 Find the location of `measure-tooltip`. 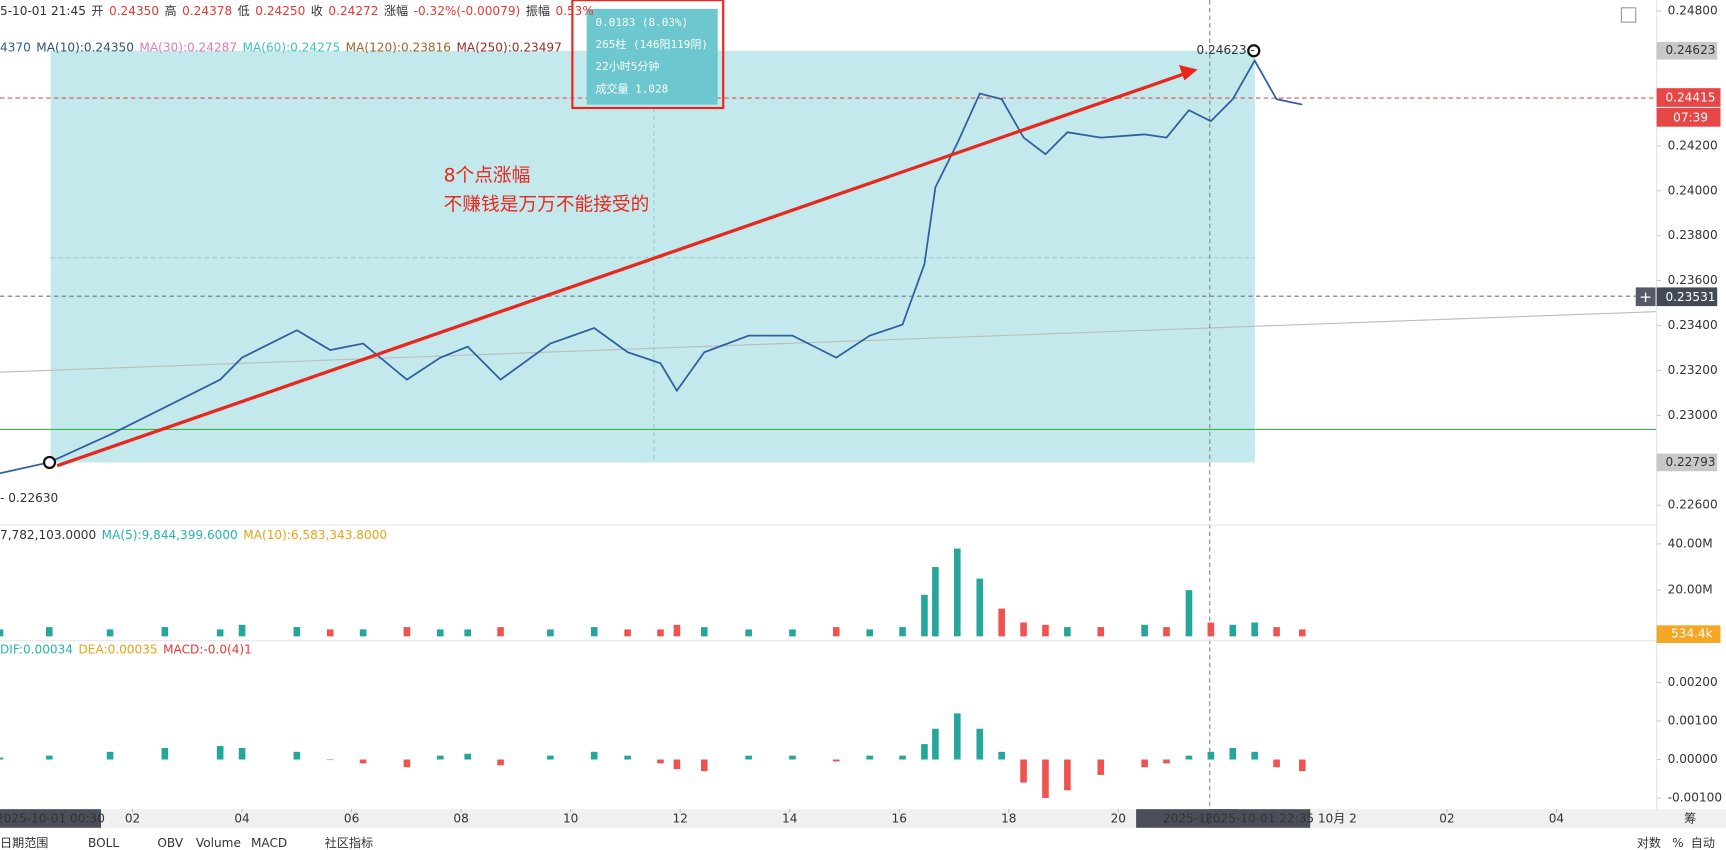

measure-tooltip is located at coordinates (652, 56).